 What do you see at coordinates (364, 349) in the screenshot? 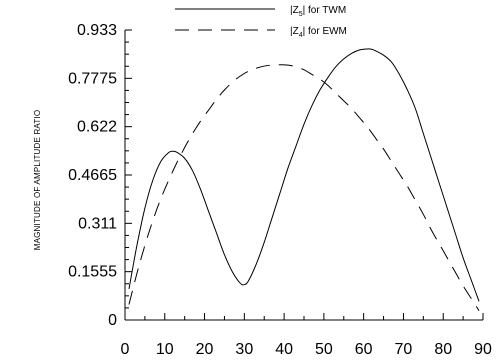
I see `x-tick-label: 60` at bounding box center [364, 349].